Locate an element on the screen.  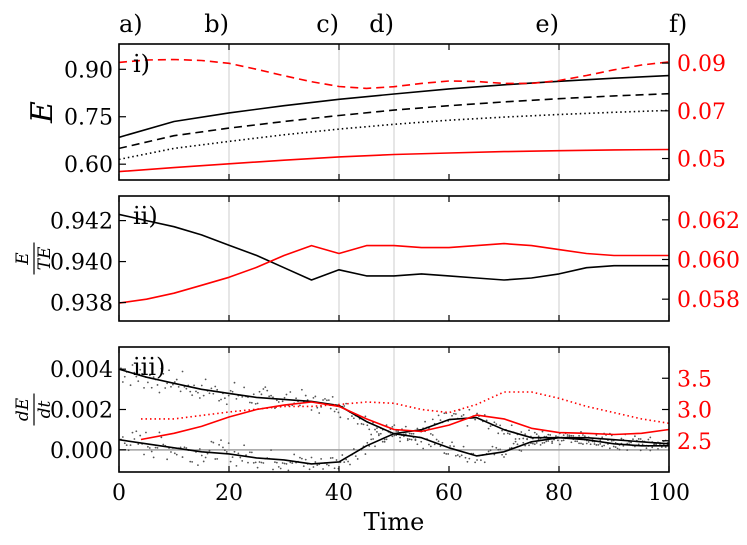
y-tick-label-right: 0.09 is located at coordinates (701, 64).